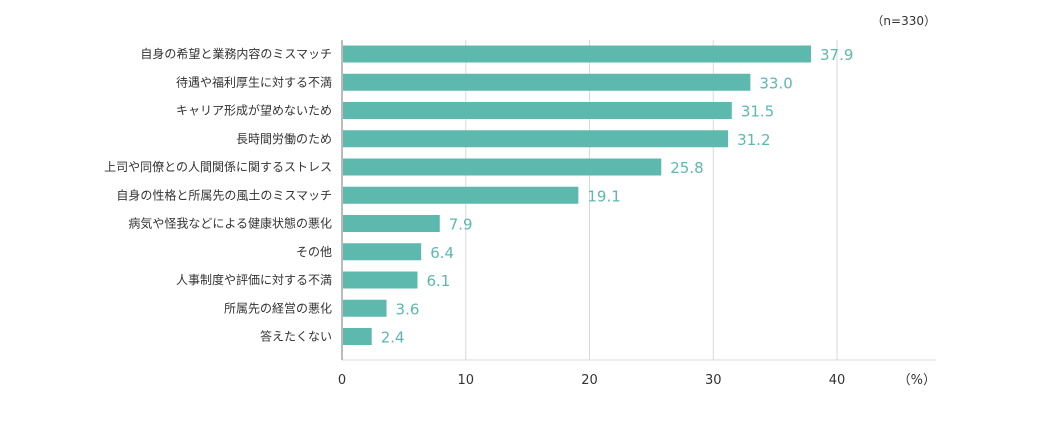 Image resolution: width=1039 pixels, height=421 pixels. What do you see at coordinates (465, 380) in the screenshot?
I see `x-tick-label: 10` at bounding box center [465, 380].